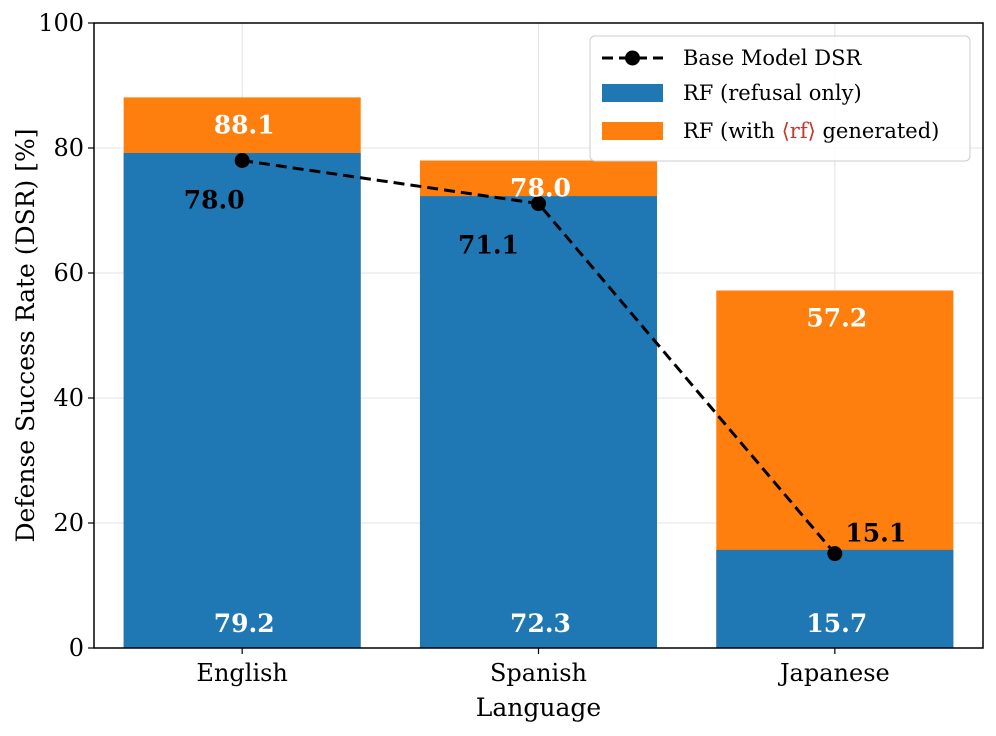 The height and width of the screenshot is (736, 996). I want to click on blue-bar-value-label: 79.2, so click(244, 623).